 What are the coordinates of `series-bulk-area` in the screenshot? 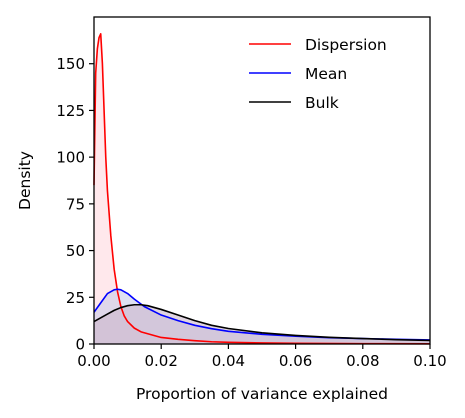 It's located at (262, 324).